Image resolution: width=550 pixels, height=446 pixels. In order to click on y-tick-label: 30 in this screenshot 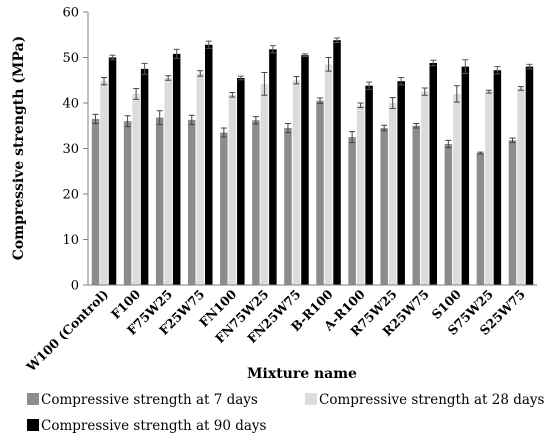, I will do `click(70, 149)`.